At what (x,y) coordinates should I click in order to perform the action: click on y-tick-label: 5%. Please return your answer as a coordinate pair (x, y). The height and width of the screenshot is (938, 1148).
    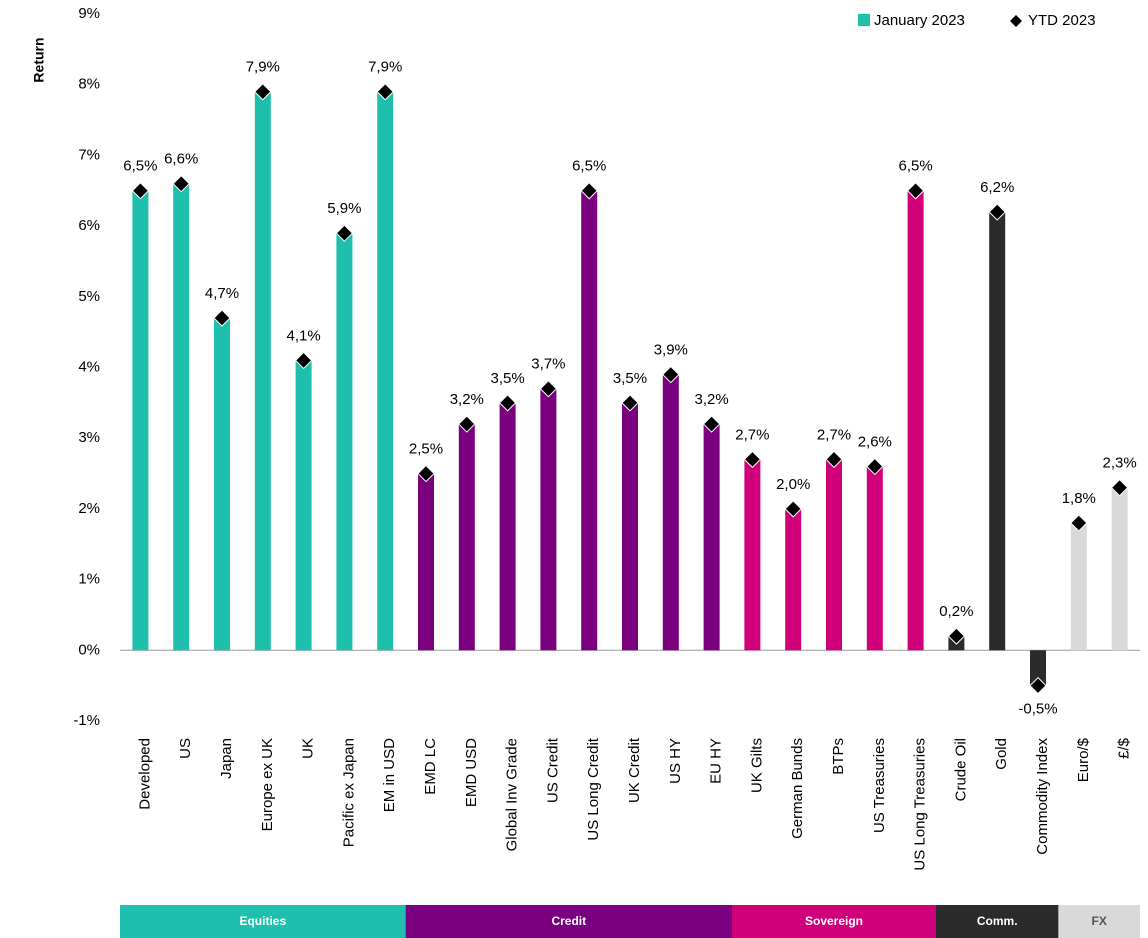
    Looking at the image, I should click on (89, 296).